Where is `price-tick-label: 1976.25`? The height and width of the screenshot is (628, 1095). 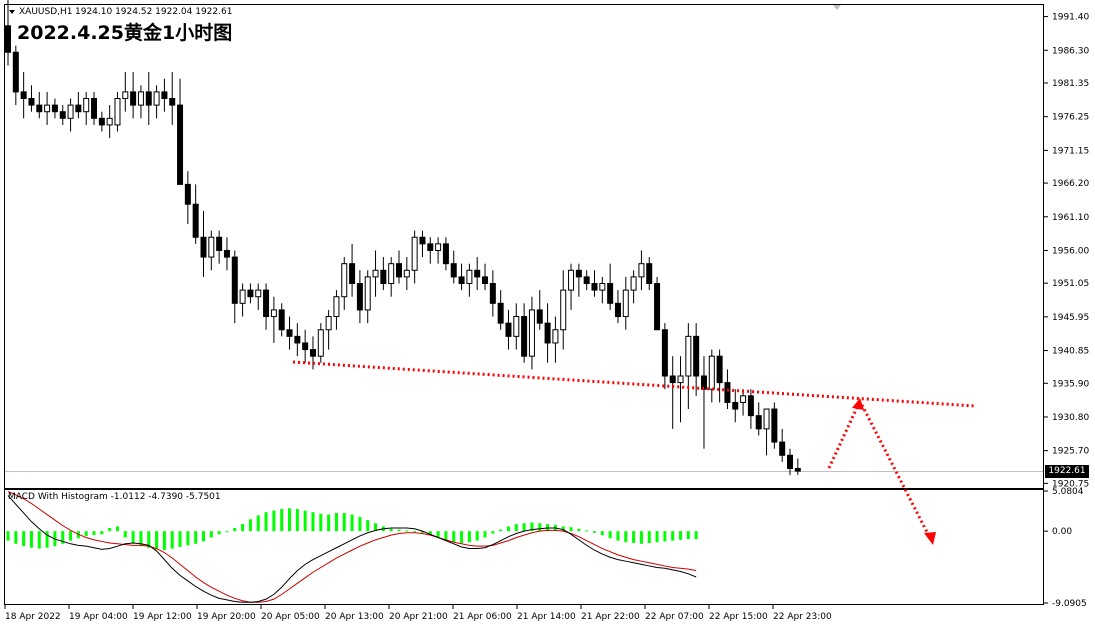 price-tick-label: 1976.25 is located at coordinates (1070, 118).